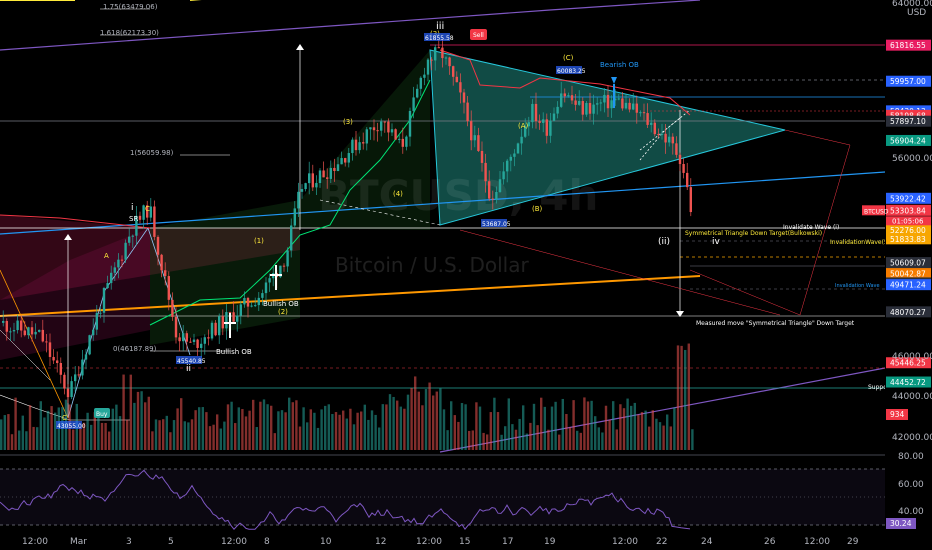  What do you see at coordinates (442, 492) in the screenshot?
I see `rsi-pane` at bounding box center [442, 492].